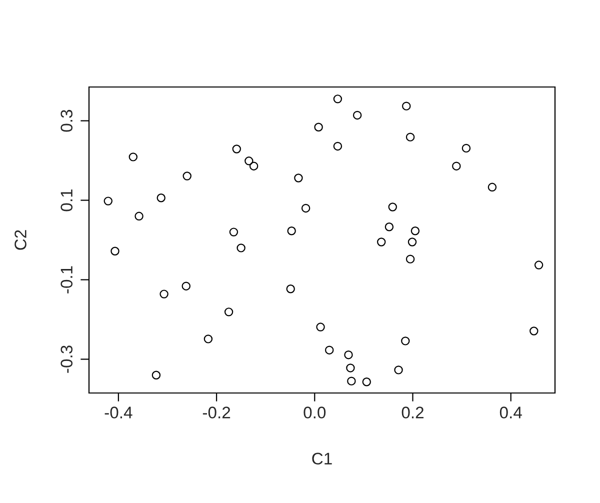 This screenshot has width=600, height=503. I want to click on y-tick-label: -0.1, so click(66, 280).